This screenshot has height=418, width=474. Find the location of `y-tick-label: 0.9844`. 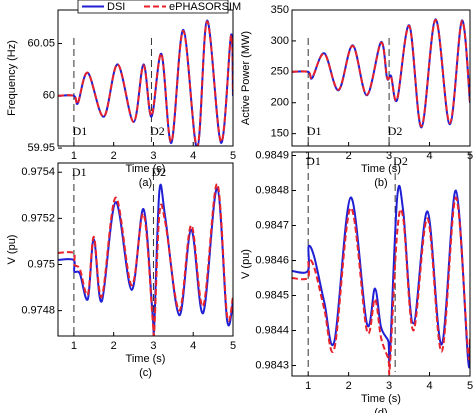

y-tick-label: 0.9844 is located at coordinates (272, 330).